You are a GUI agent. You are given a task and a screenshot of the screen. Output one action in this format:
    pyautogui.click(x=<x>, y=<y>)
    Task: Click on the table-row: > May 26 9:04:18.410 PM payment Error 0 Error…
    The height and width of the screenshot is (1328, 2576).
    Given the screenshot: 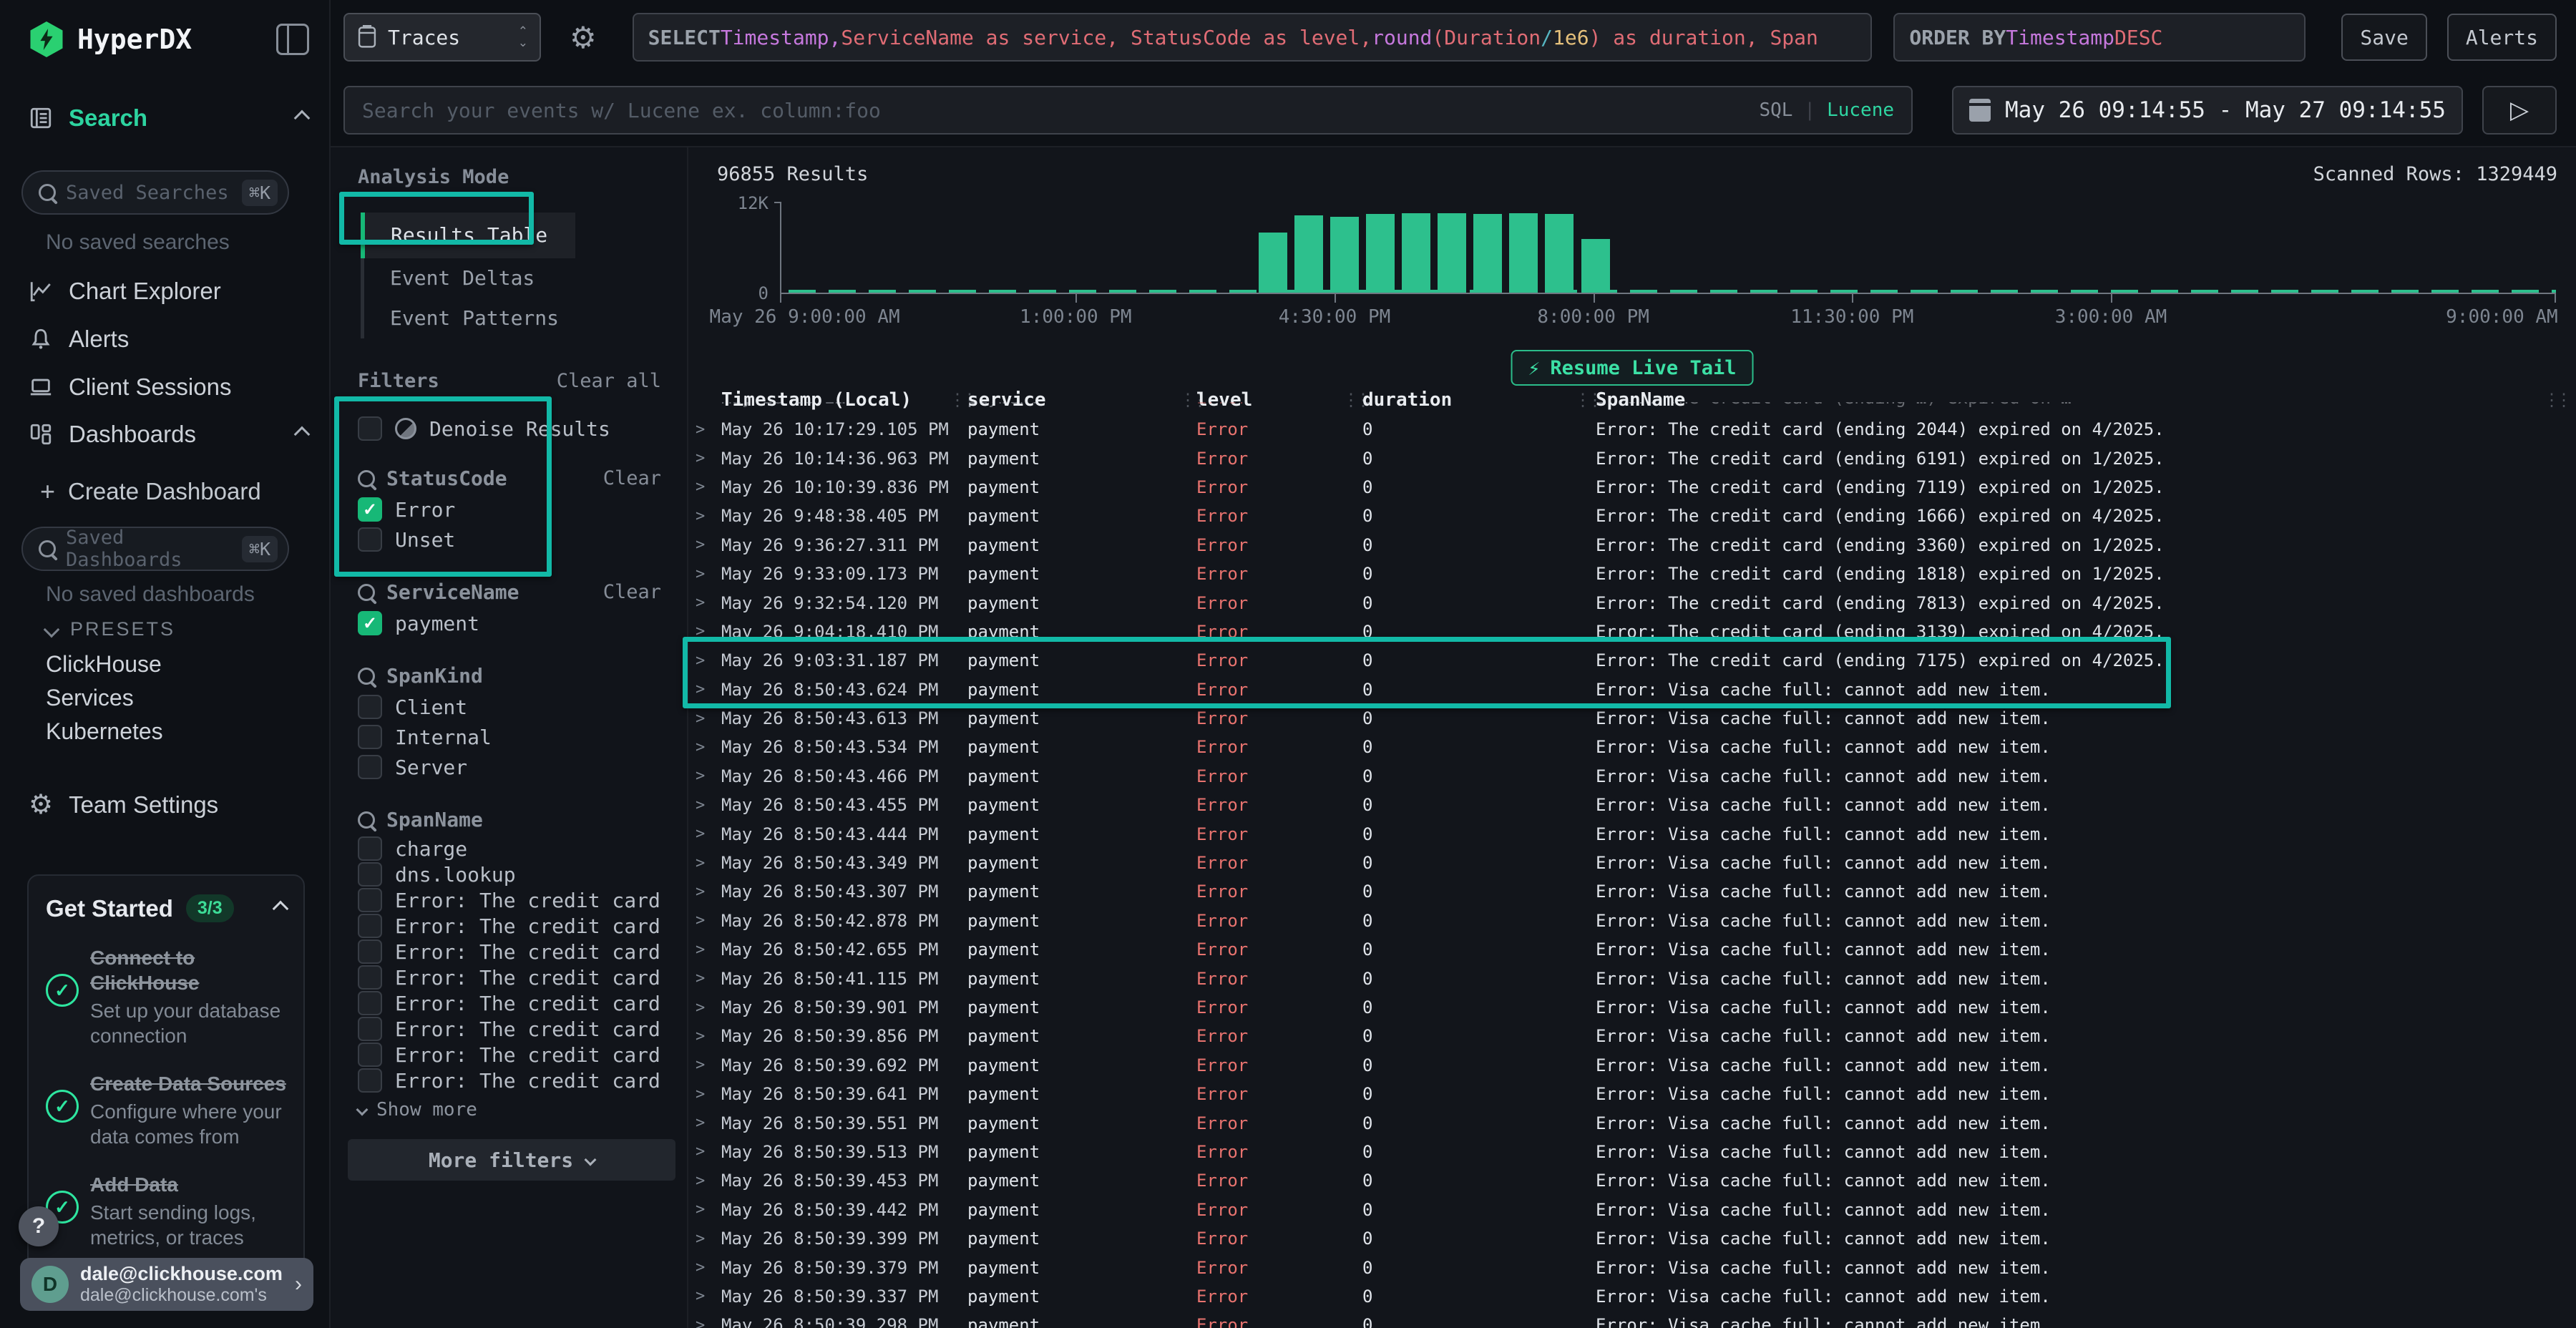 What is the action you would take?
    pyautogui.click(x=1634, y=632)
    